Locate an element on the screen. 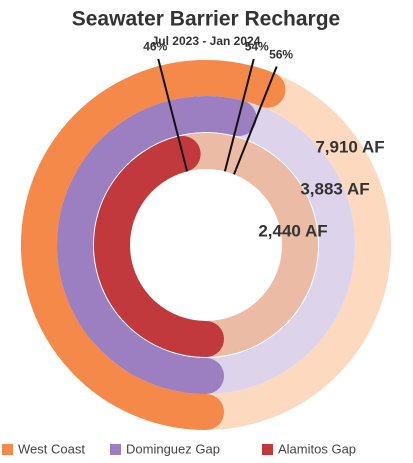  legend-label: West Coast is located at coordinates (51, 448).